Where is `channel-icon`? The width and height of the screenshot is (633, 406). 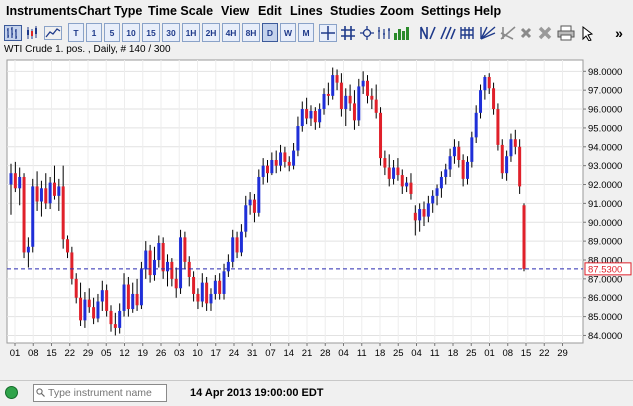 channel-icon is located at coordinates (448, 32).